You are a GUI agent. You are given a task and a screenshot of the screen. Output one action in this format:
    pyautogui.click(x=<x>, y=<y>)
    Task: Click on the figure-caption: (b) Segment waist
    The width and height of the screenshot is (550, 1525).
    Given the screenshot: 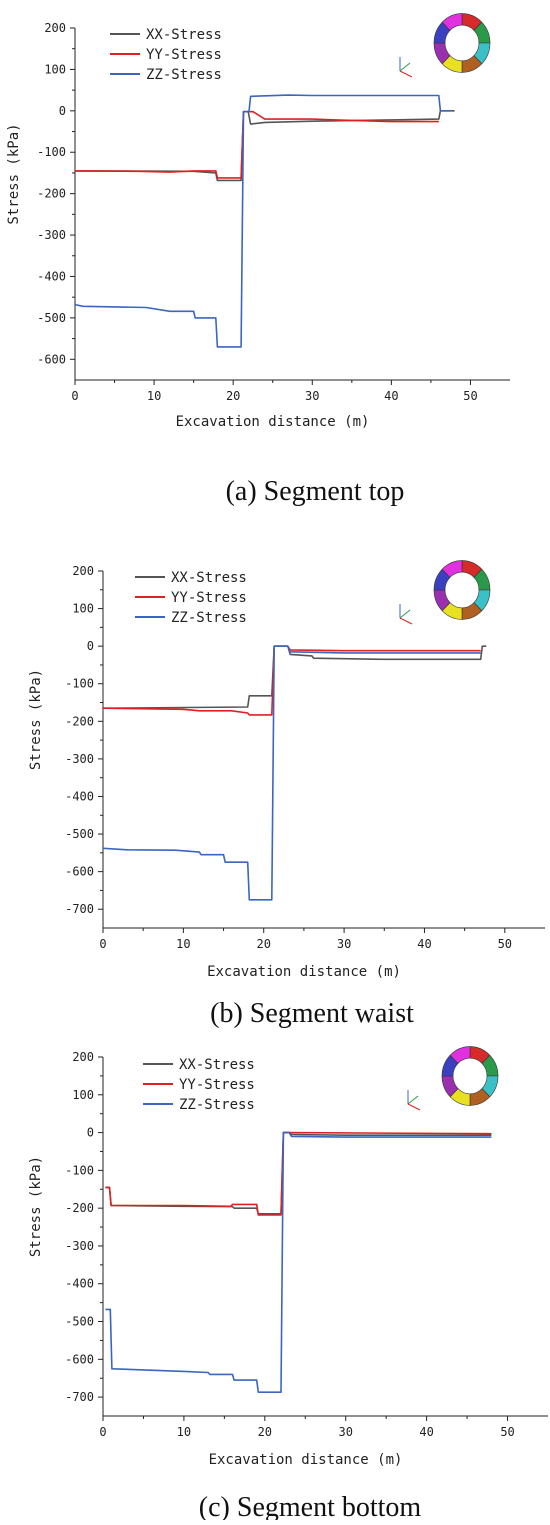 What is the action you would take?
    pyautogui.click(x=312, y=1013)
    